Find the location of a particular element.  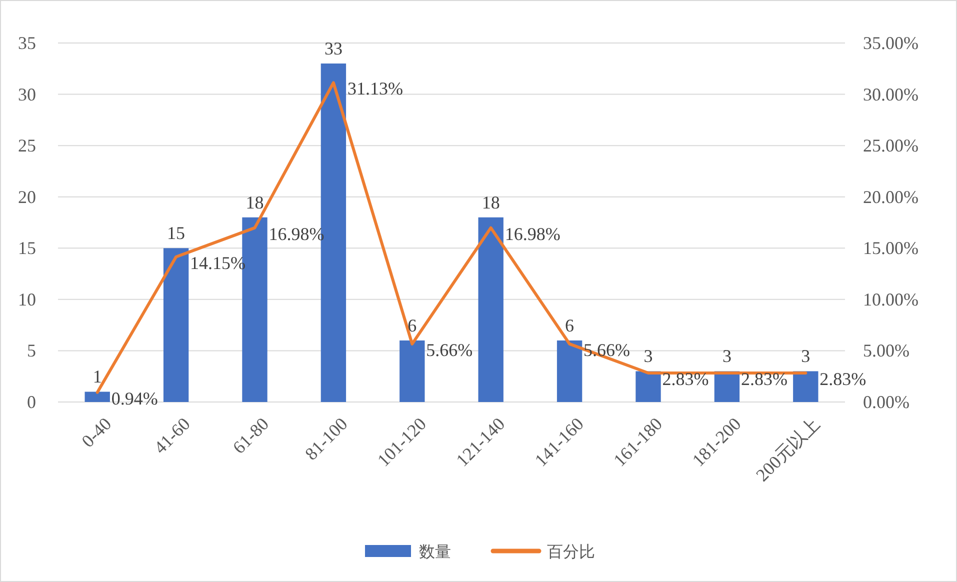

y2-tick-label: 30.00% is located at coordinates (890, 94).